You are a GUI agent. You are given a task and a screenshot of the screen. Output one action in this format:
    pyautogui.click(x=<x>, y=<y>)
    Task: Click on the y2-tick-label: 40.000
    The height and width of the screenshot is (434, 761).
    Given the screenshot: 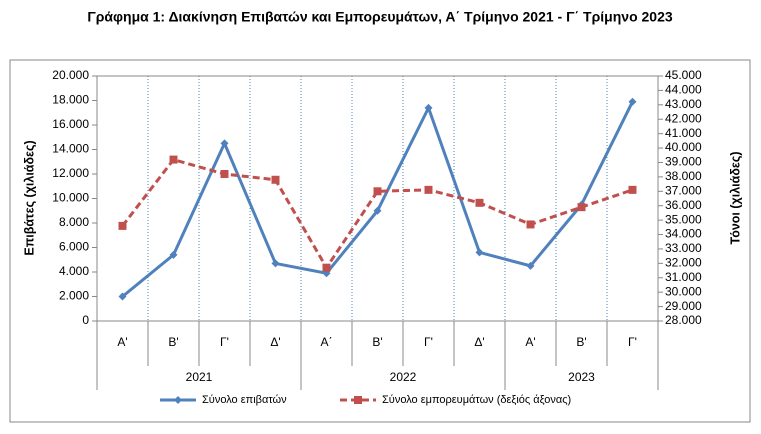 What is the action you would take?
    pyautogui.click(x=683, y=147)
    